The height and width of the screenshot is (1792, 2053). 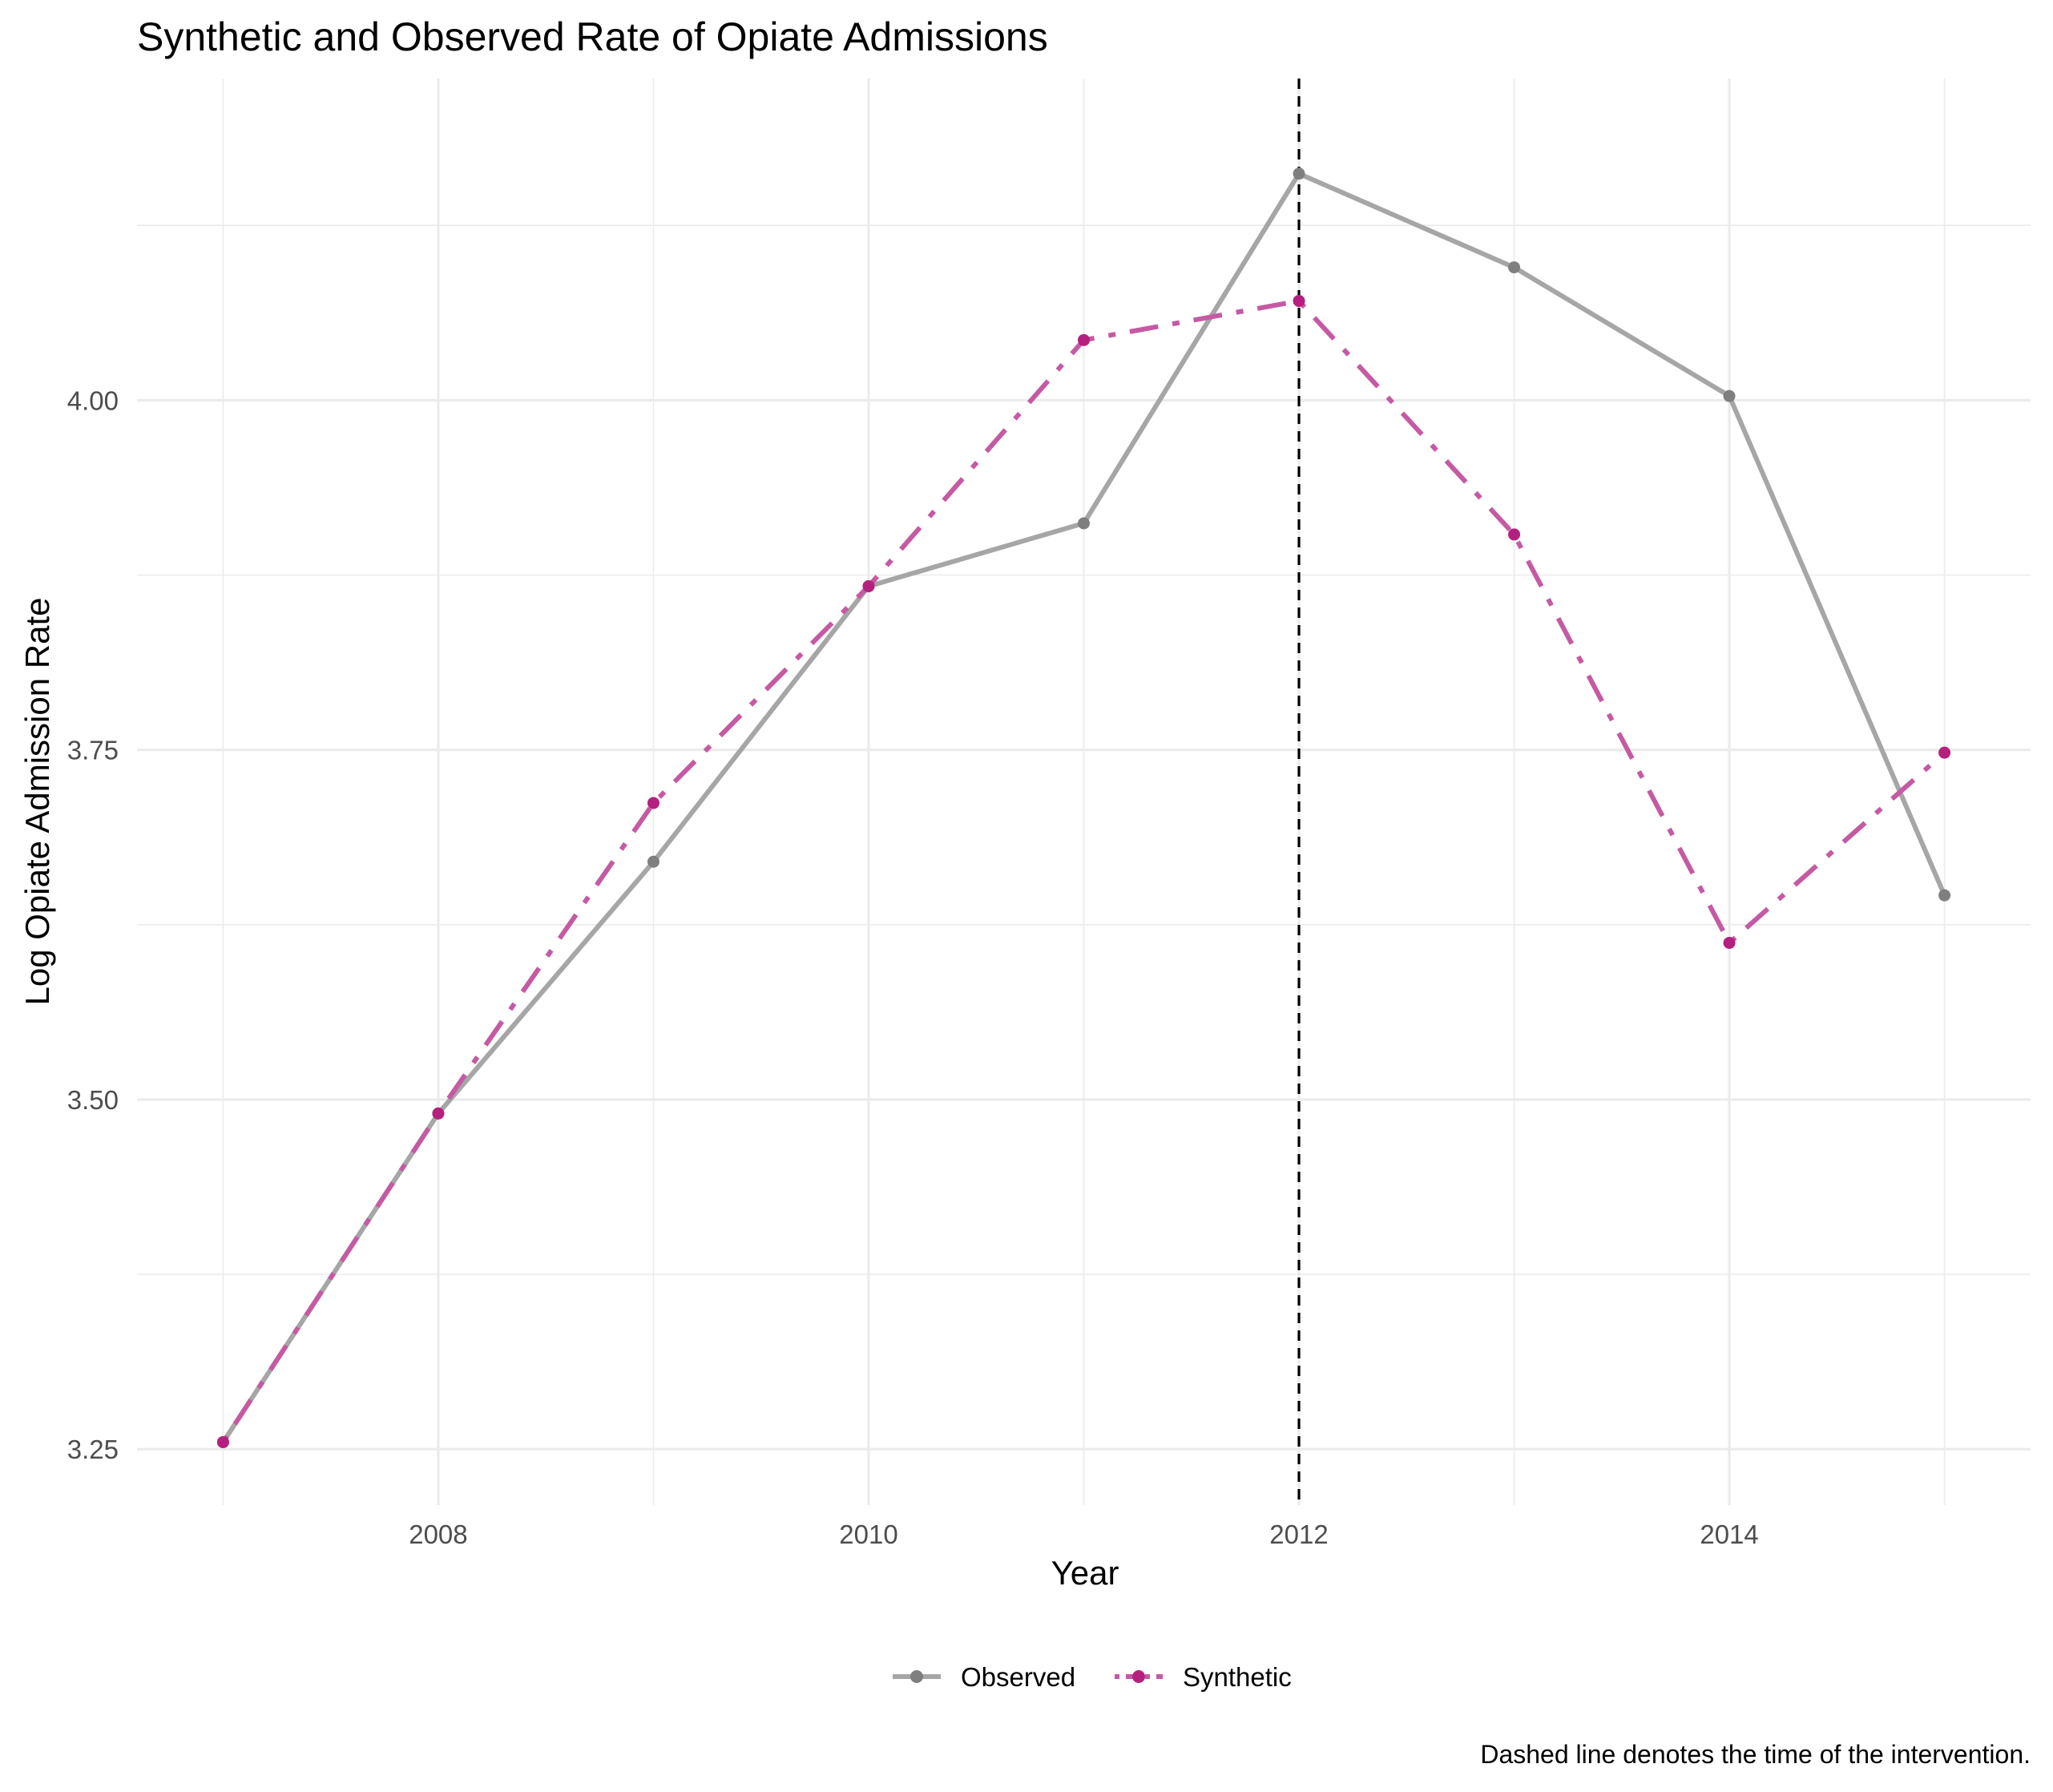 I want to click on y-tick-label: 3.50, so click(x=93, y=1100).